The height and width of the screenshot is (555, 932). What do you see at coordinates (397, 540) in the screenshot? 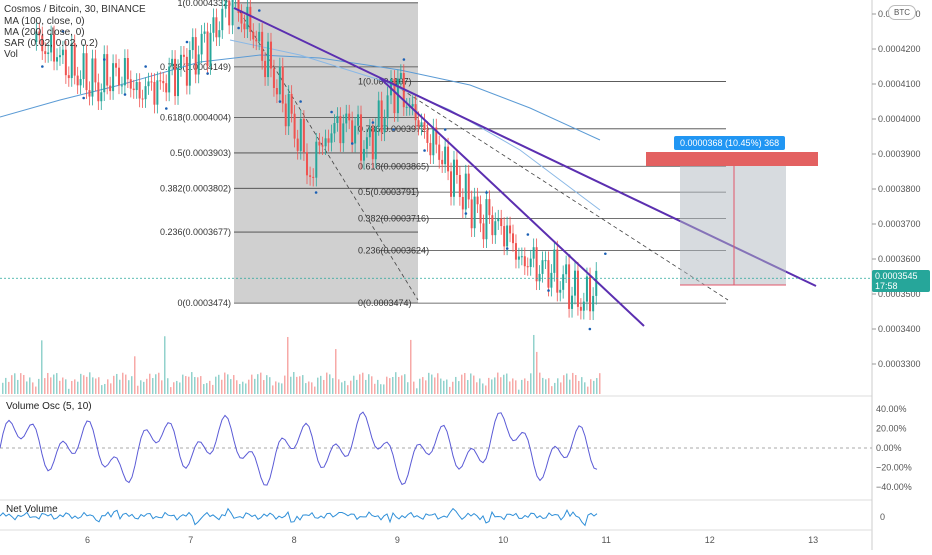
I see `time-tick-label: 9` at bounding box center [397, 540].